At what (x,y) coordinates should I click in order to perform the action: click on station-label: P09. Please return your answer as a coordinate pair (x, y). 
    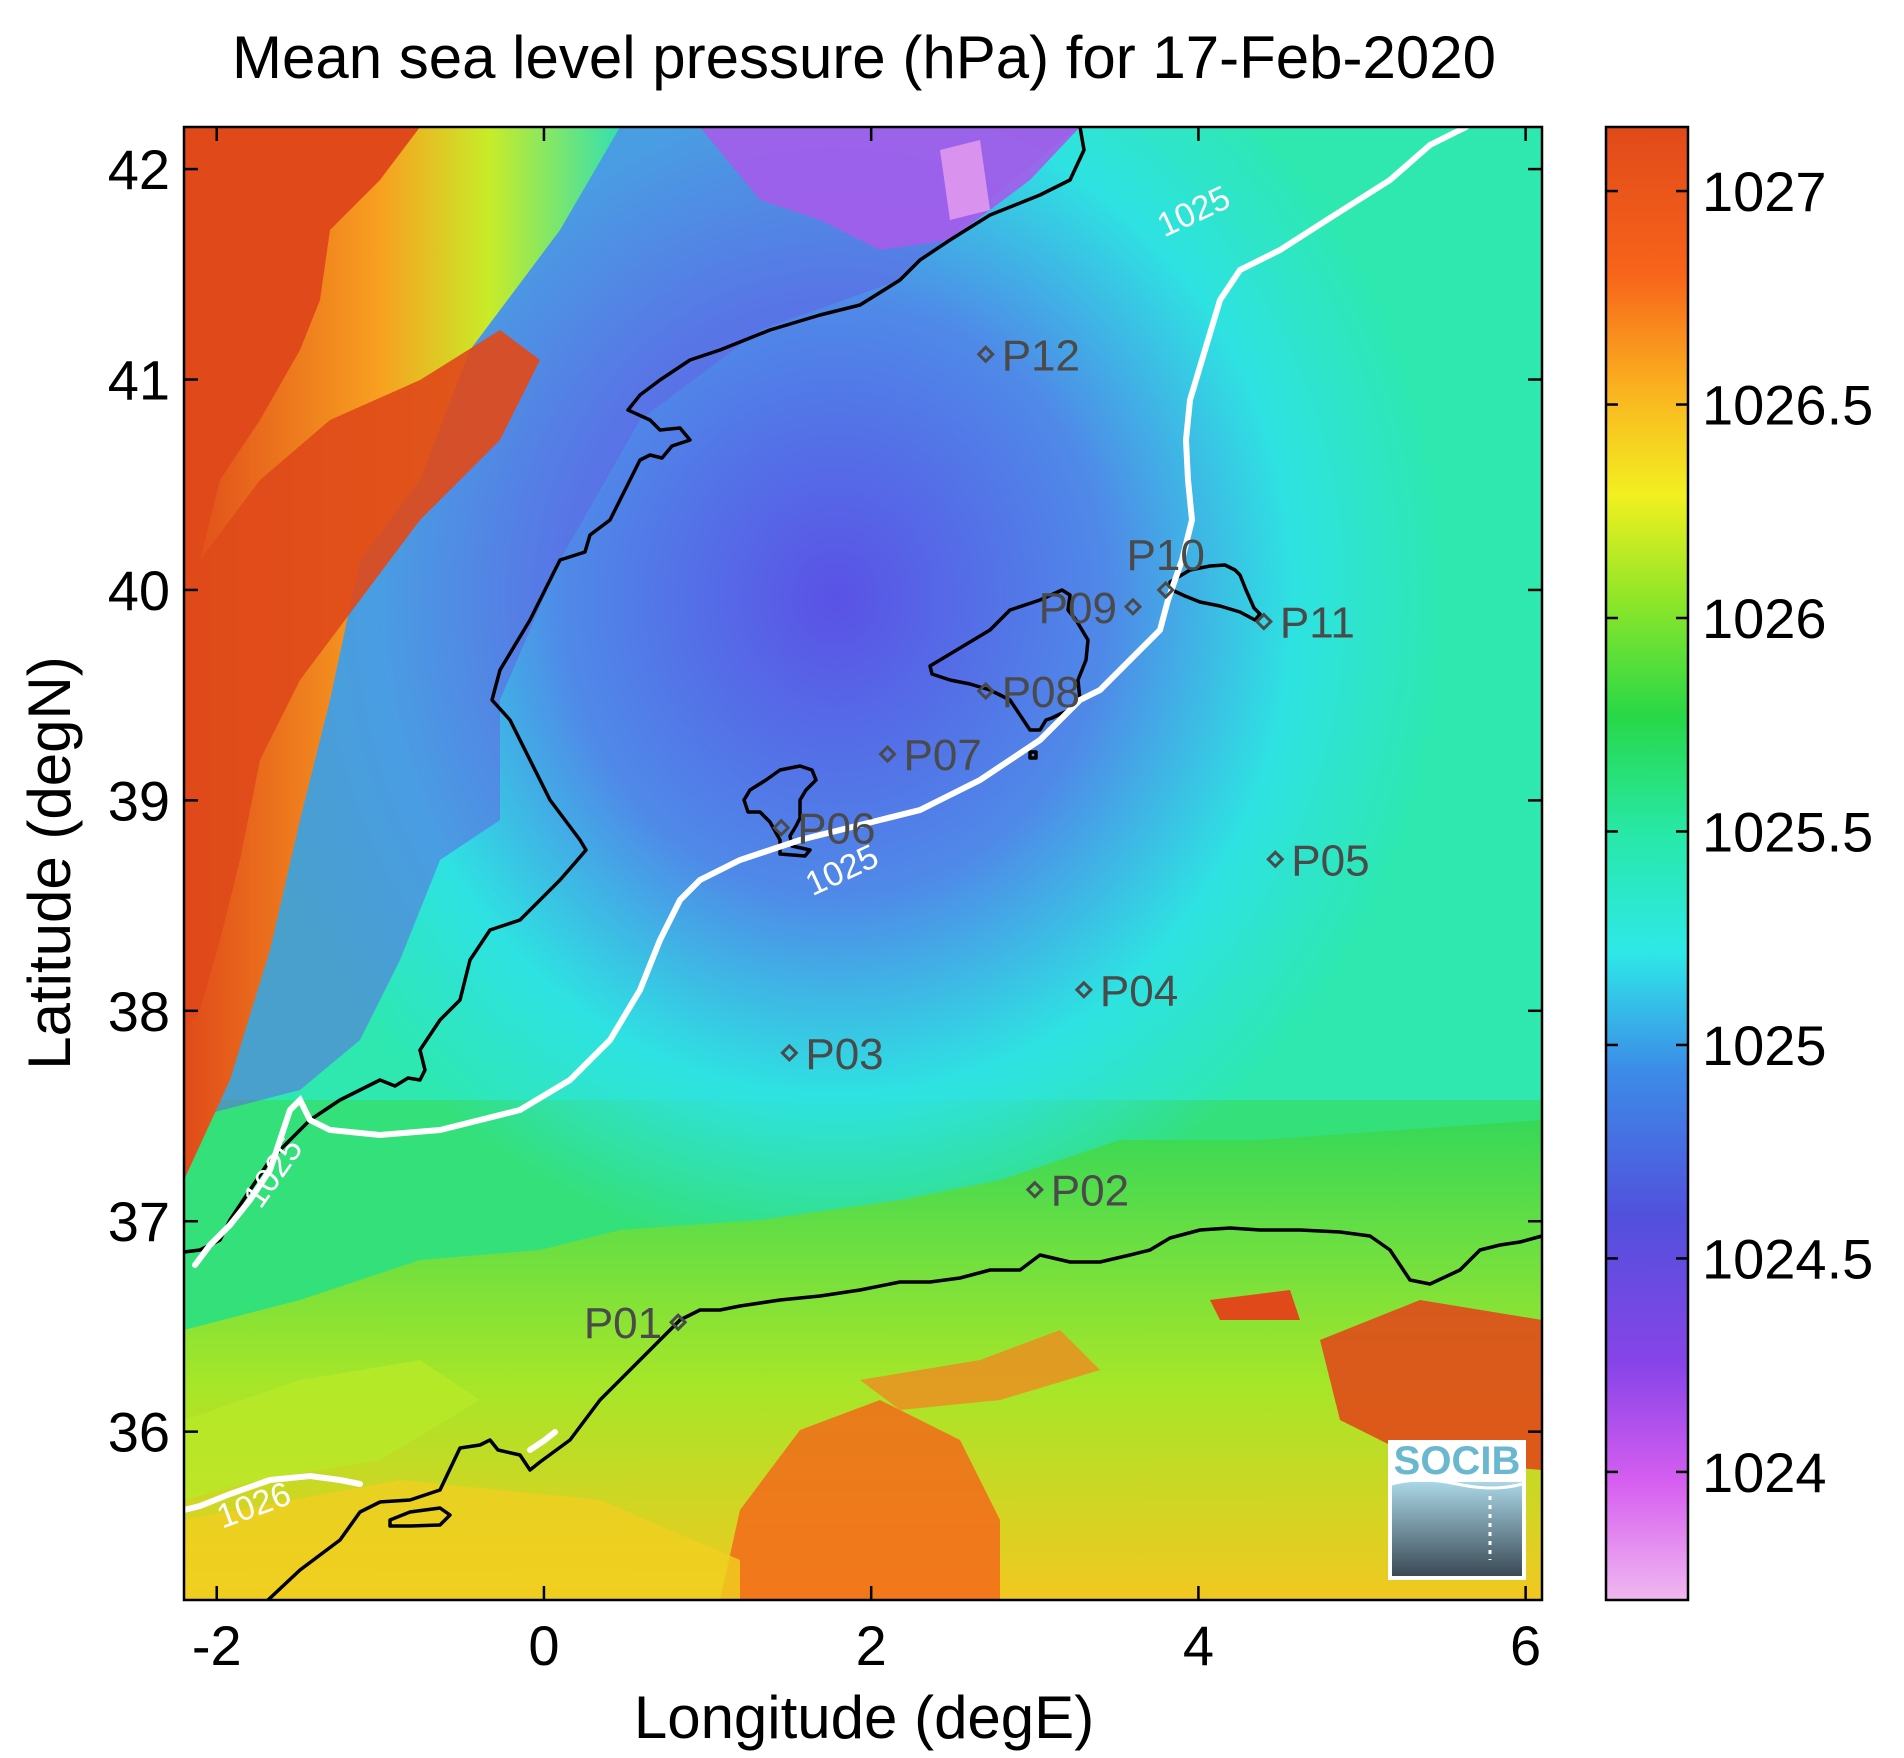
    Looking at the image, I should click on (1078, 608).